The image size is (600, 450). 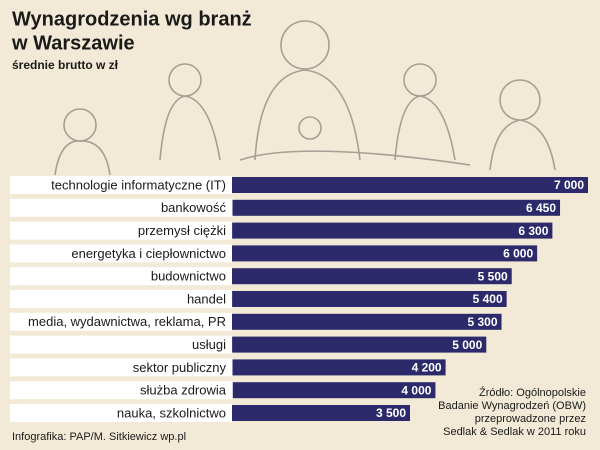 I want to click on category-label: handel, so click(x=206, y=298).